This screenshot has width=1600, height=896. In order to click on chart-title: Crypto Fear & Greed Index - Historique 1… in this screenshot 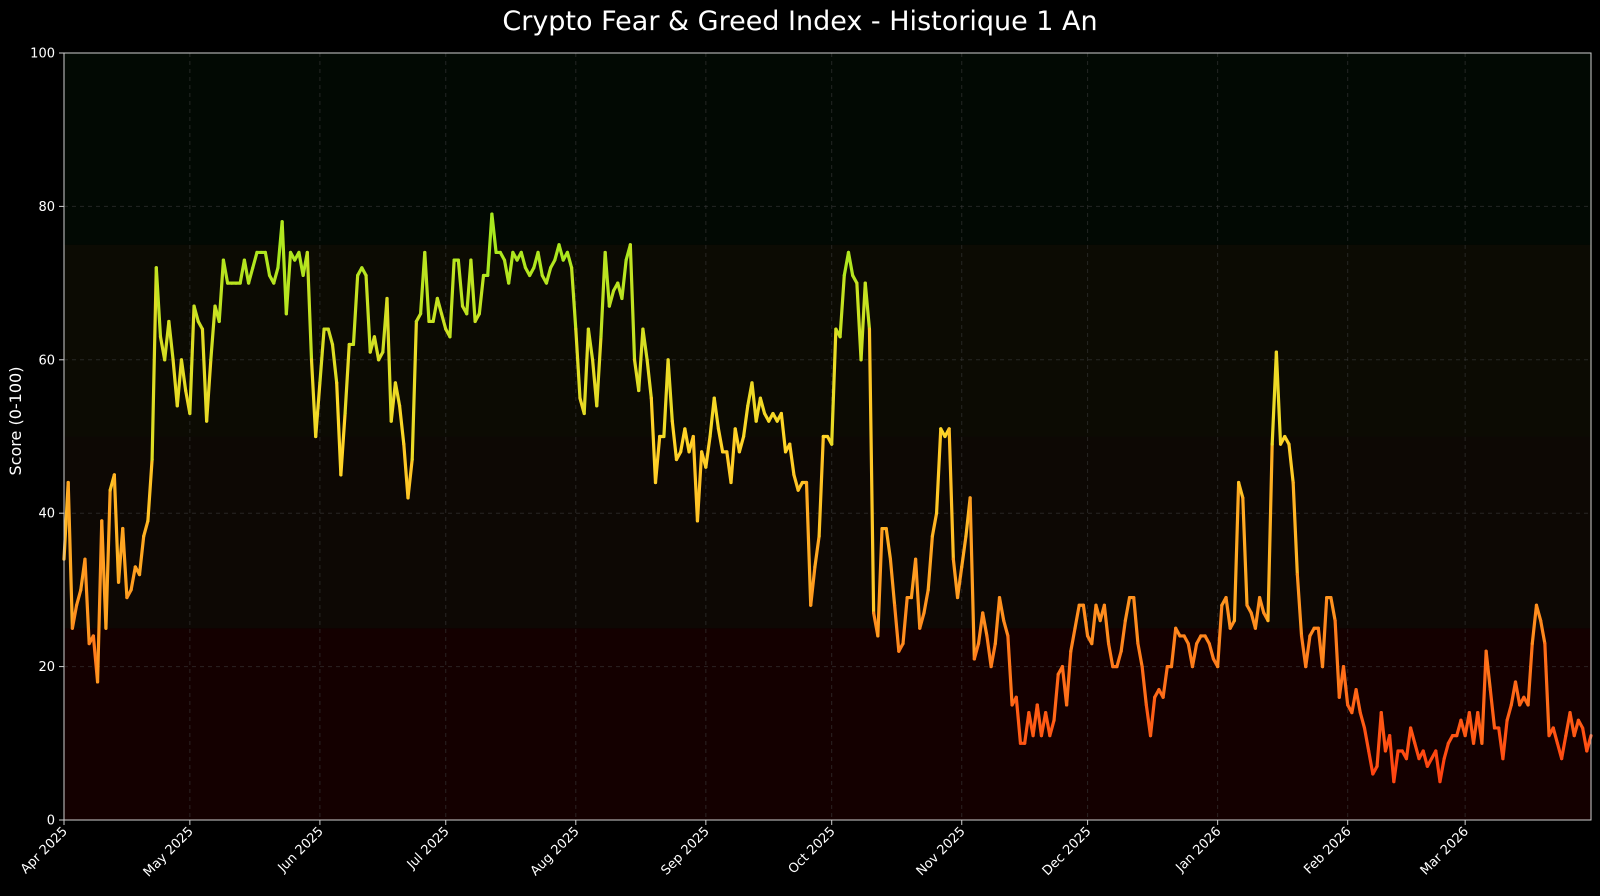, I will do `click(799, 21)`.